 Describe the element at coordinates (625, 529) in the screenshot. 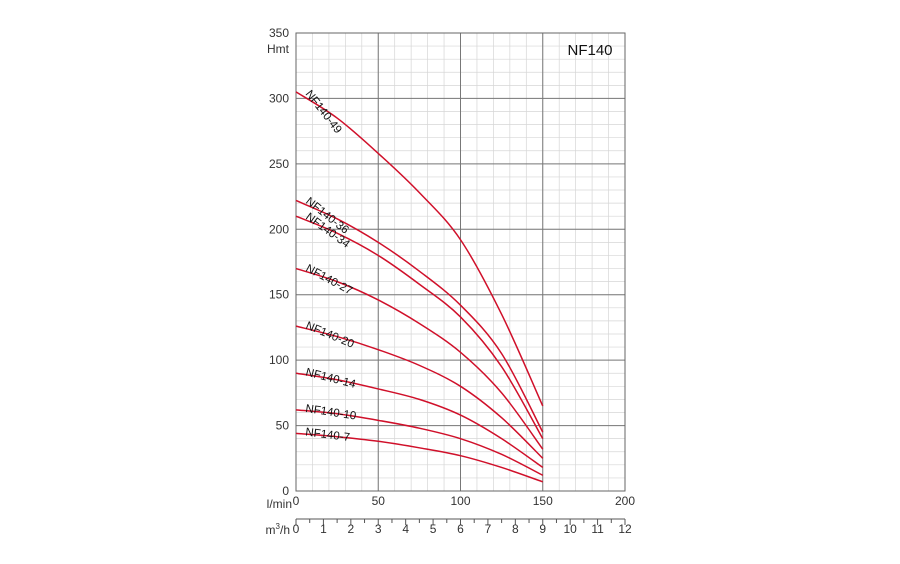

I see `x2-tick-label: 12` at that location.